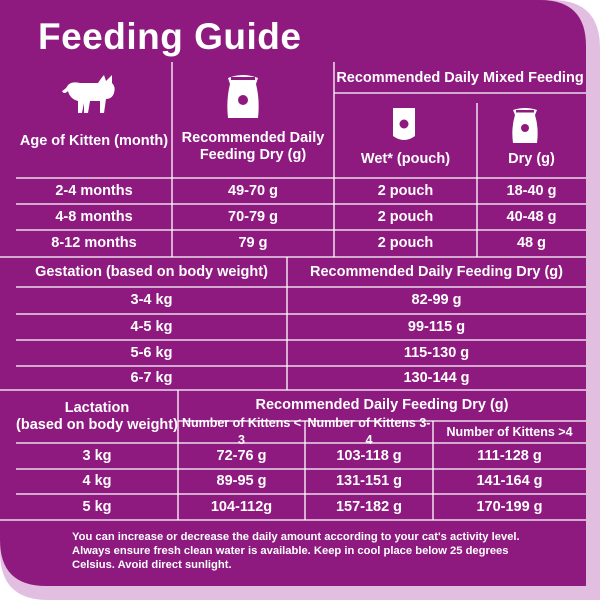 The image size is (600, 600). Describe the element at coordinates (509, 506) in the screenshot. I see `table-cell: 170-199 g` at that location.